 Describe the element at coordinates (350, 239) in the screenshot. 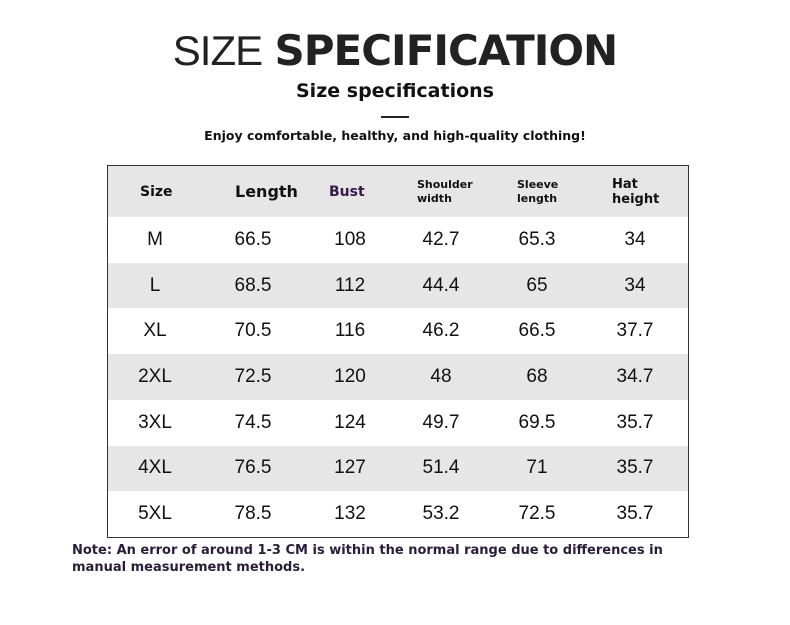

I see `table-cell: 108` at that location.